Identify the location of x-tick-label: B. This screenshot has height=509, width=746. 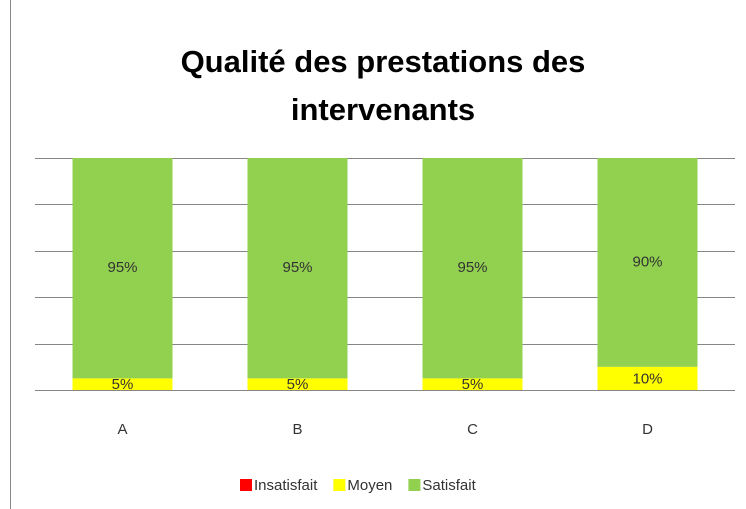
(297, 429).